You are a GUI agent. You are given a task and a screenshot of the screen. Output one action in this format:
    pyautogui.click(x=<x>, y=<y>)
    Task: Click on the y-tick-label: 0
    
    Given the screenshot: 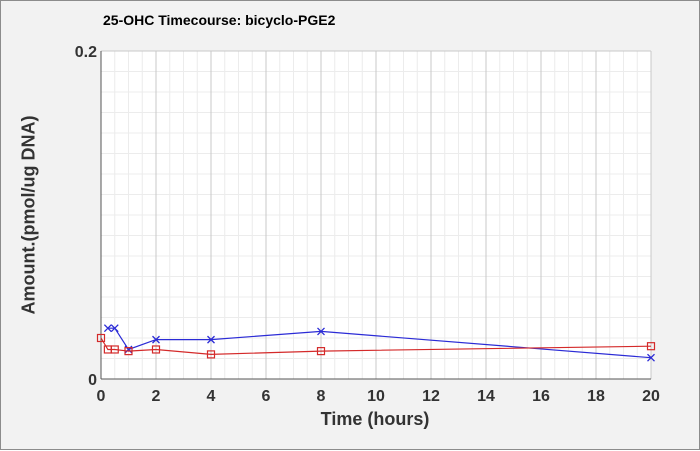 What is the action you would take?
    pyautogui.click(x=92, y=380)
    